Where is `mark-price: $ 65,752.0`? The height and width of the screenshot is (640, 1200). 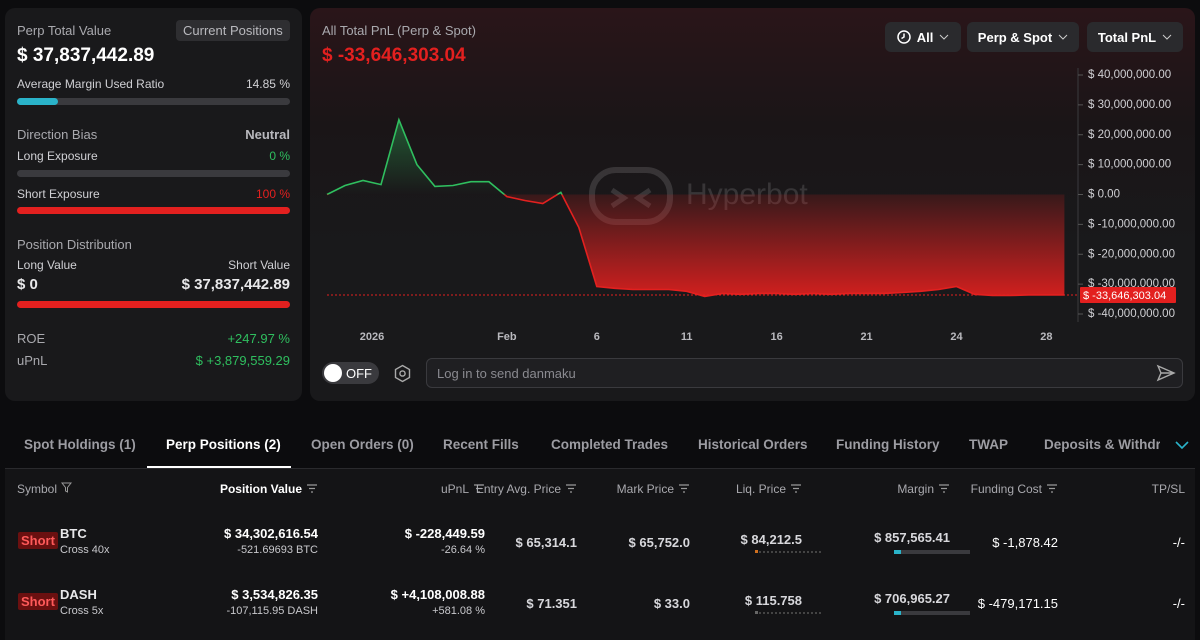 mark-price: $ 65,752.0 is located at coordinates (659, 542).